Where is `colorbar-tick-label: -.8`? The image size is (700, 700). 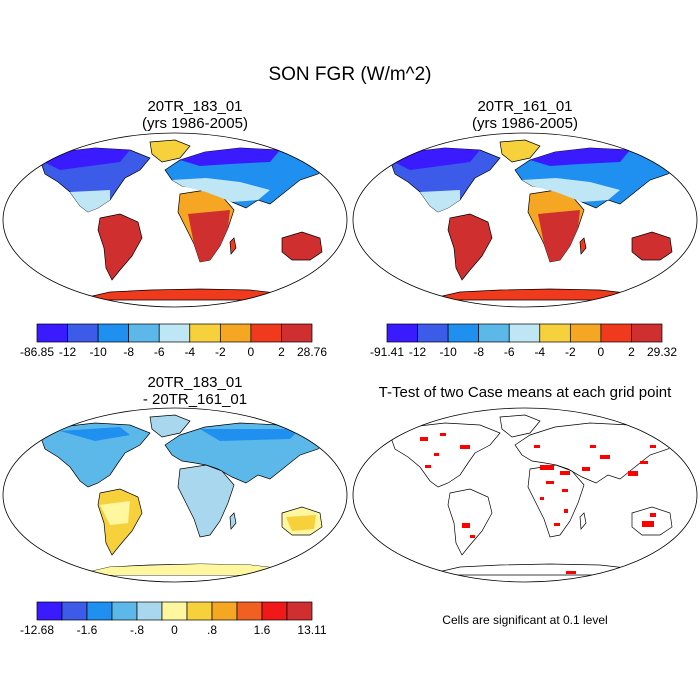 colorbar-tick-label: -.8 is located at coordinates (137, 630).